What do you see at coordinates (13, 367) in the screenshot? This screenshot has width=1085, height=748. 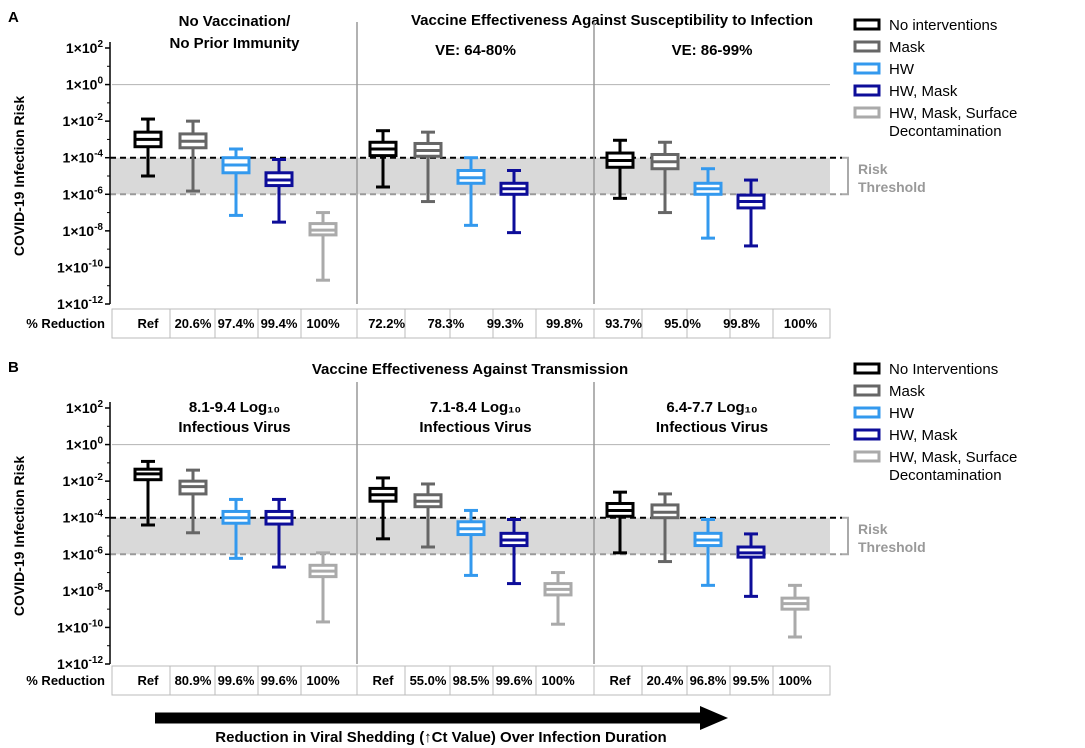 I see `panel-label: B` at bounding box center [13, 367].